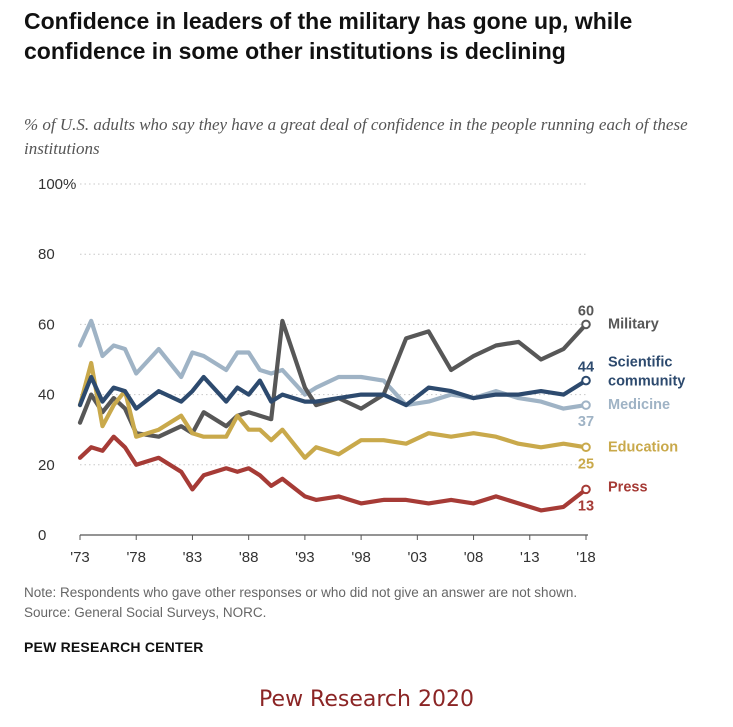 The image size is (733, 727). What do you see at coordinates (145, 612) in the screenshot?
I see `source-text: Source: General Social Surveys, NORC.` at bounding box center [145, 612].